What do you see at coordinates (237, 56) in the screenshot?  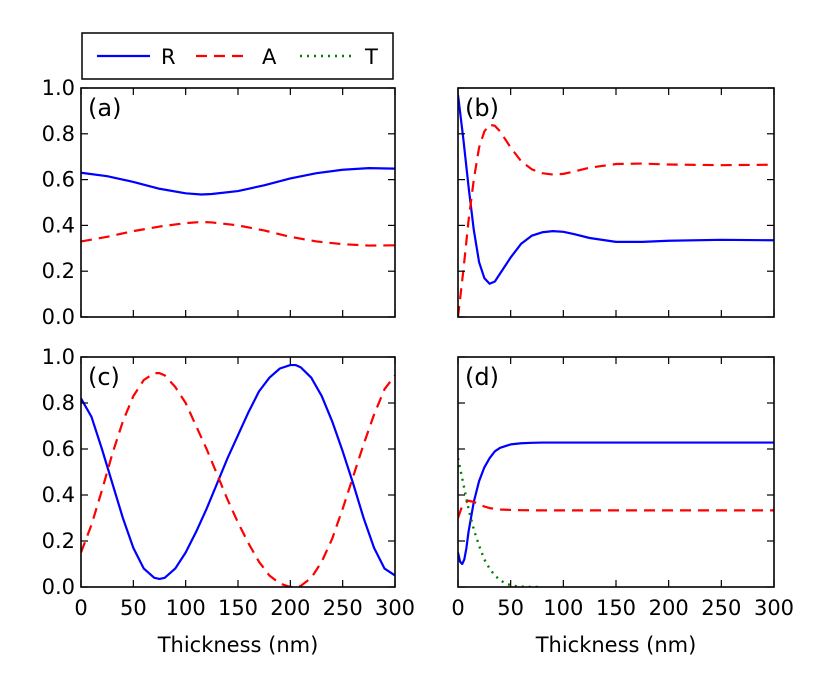 I see `legend: R A T` at bounding box center [237, 56].